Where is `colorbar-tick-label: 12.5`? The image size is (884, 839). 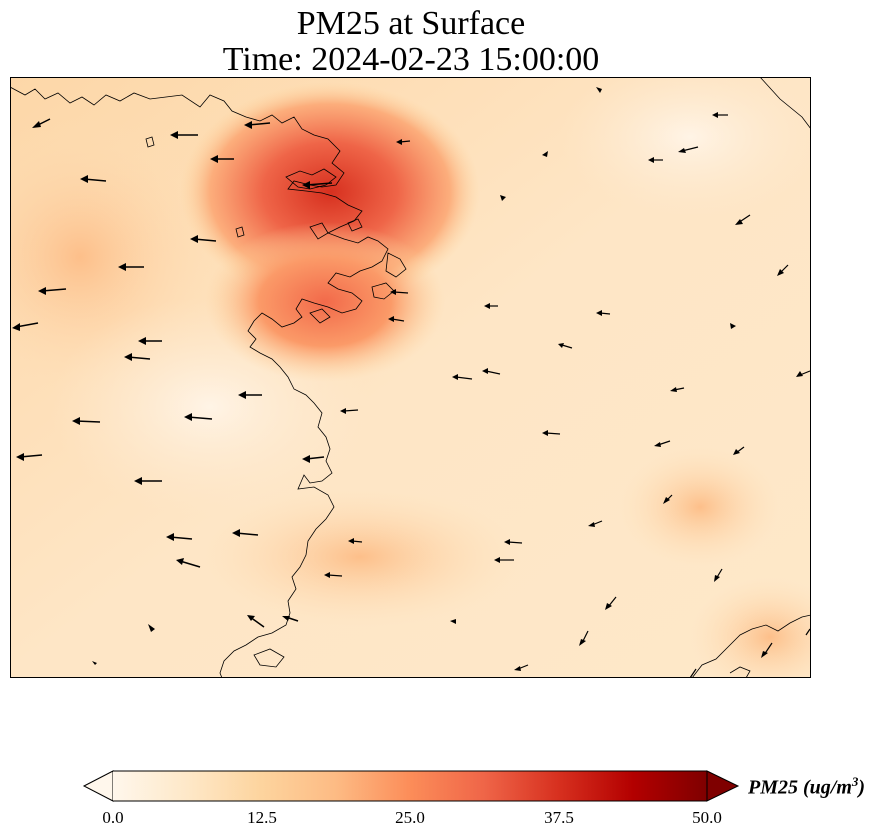 colorbar-tick-label: 12.5 is located at coordinates (262, 817).